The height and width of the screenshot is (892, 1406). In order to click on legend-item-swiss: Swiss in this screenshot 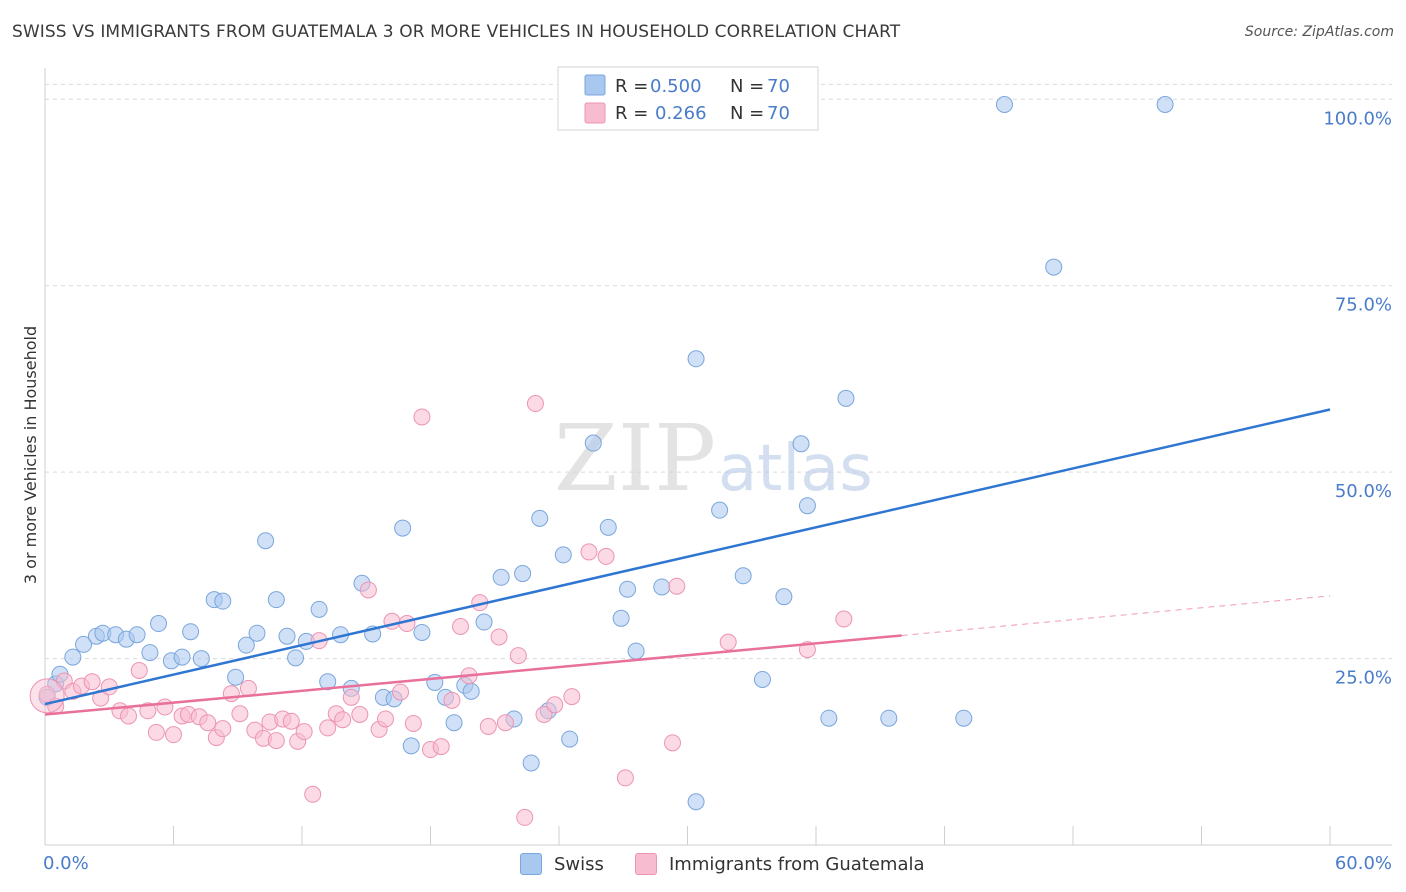, I will do `click(562, 864)`.